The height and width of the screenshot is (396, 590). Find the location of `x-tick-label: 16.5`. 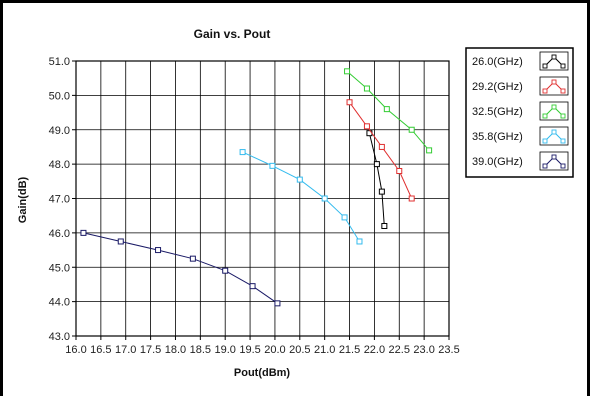

x-tick-label: 16.5 is located at coordinates (100, 350).